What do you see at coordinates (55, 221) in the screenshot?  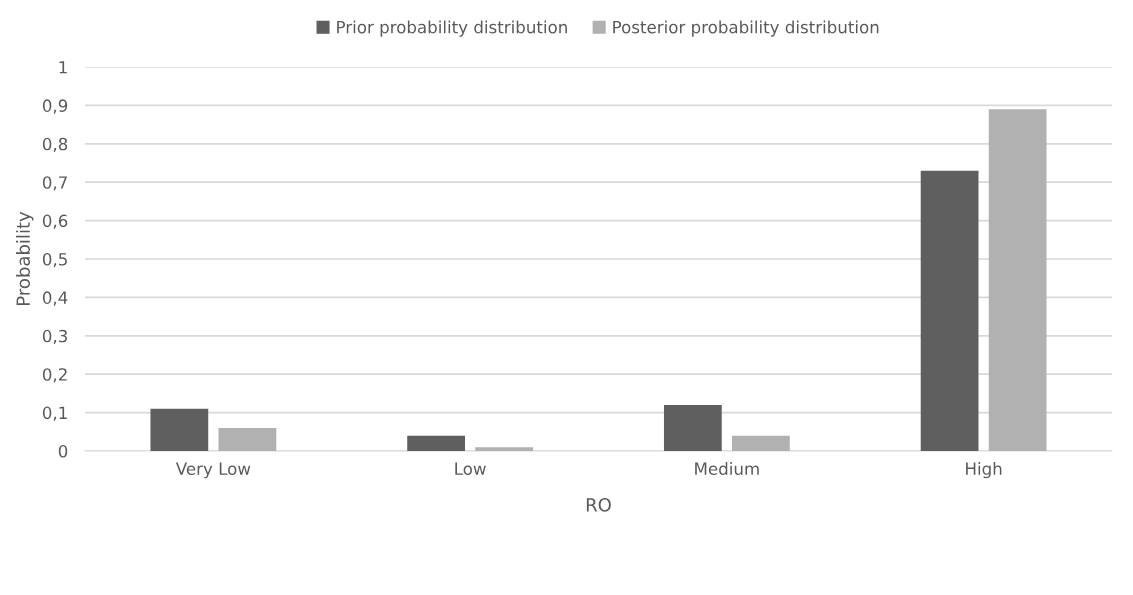 I see `y-tick-label: 0,6` at bounding box center [55, 221].